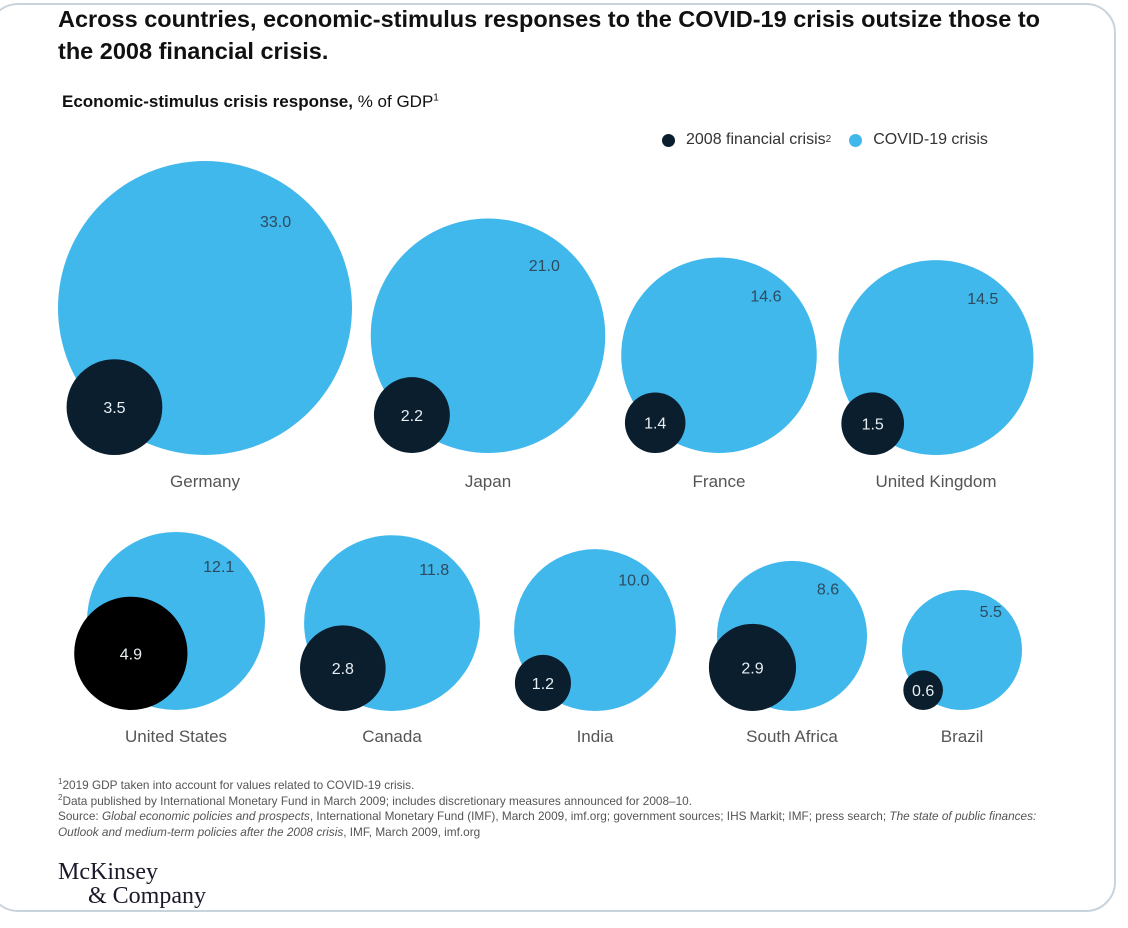 The width and height of the screenshot is (1128, 928). What do you see at coordinates (434, 570) in the screenshot?
I see `covid-value-label-canada: 11.8` at bounding box center [434, 570].